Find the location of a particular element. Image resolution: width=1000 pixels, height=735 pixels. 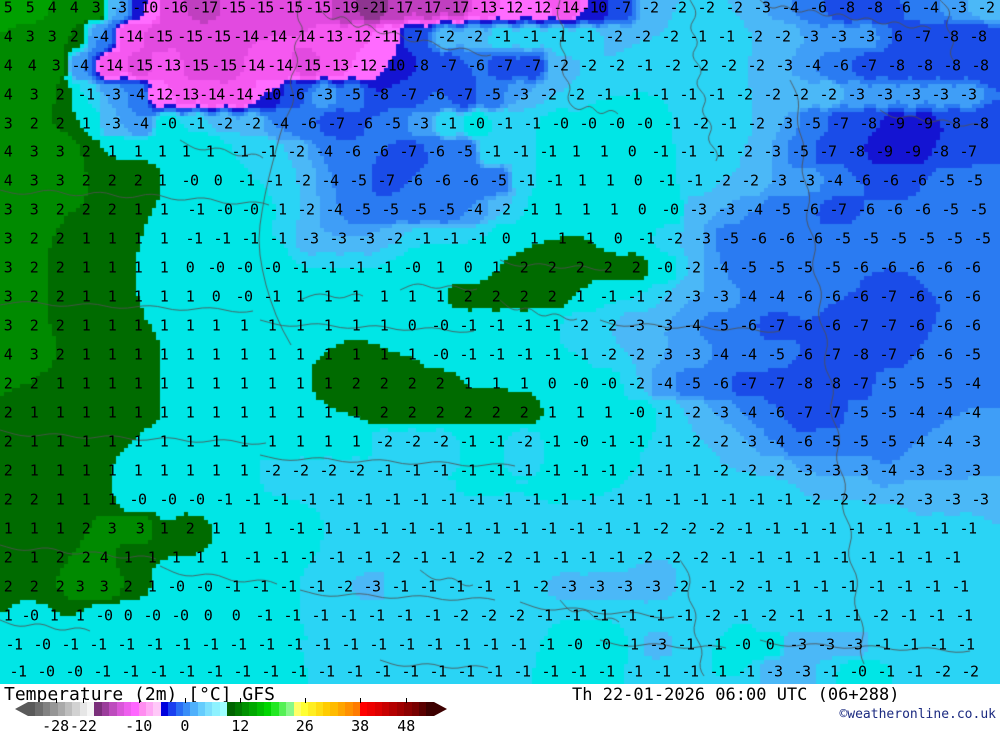

colorbar-high-arrow-icon is located at coordinates (440, 709).